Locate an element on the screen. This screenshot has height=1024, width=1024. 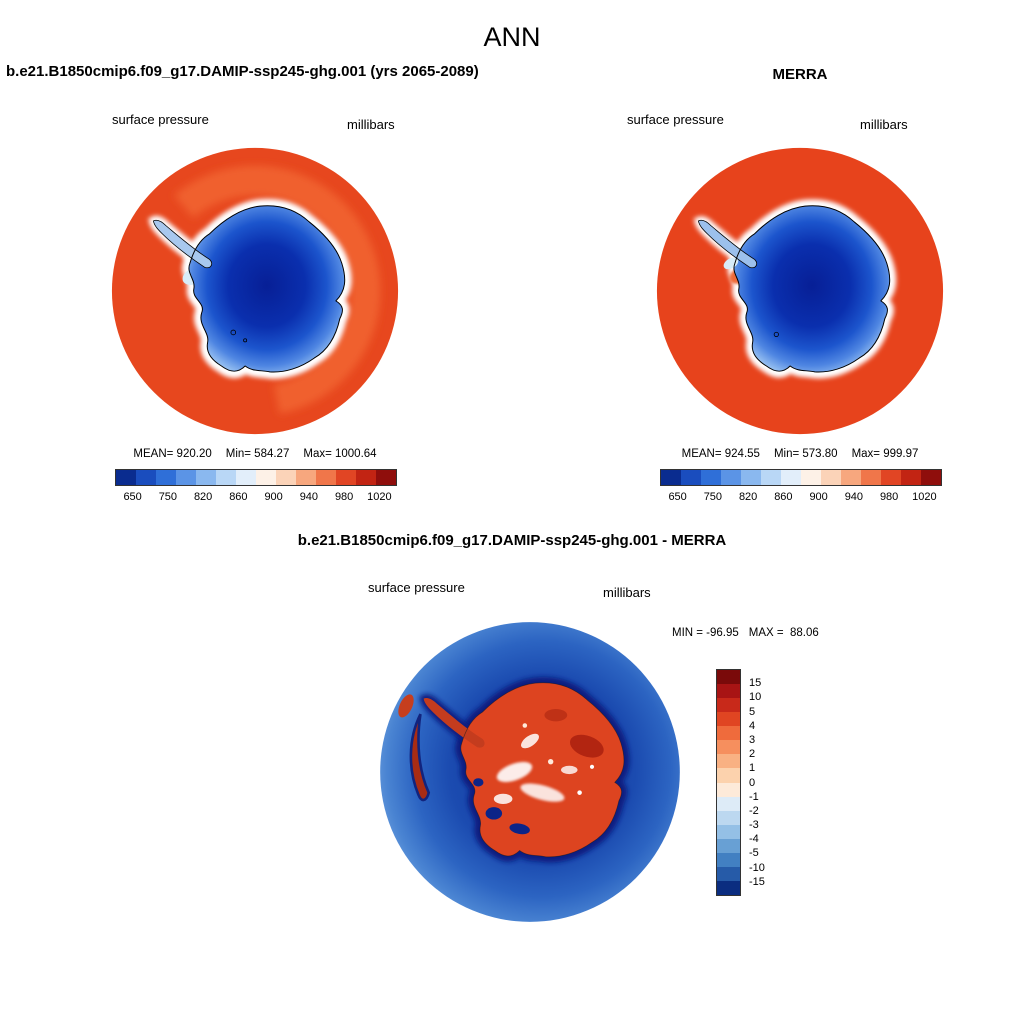
diff-colorbar-labels: 15 10 5 4 3 2 1 0 -1 -2 -3 -4 -5 -10 -15 is located at coordinates (767, 782).